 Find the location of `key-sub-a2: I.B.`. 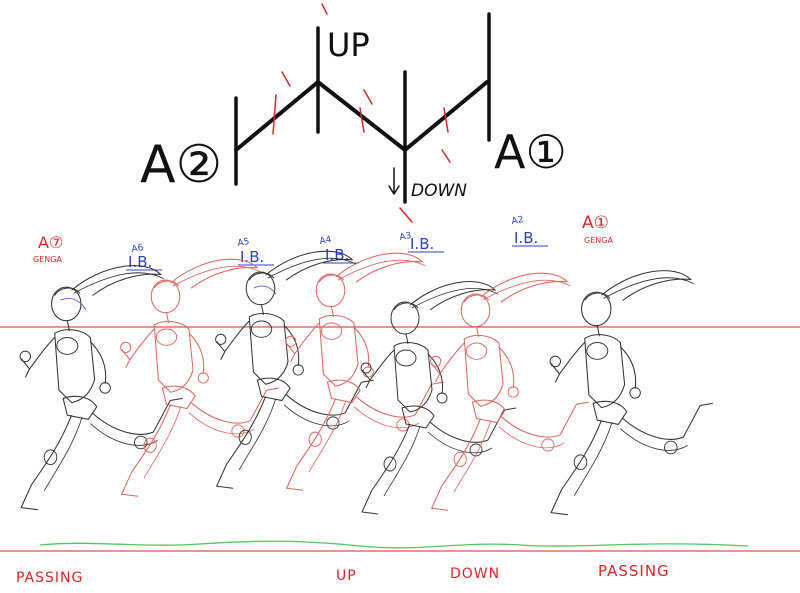

key-sub-a2: I.B. is located at coordinates (526, 238).